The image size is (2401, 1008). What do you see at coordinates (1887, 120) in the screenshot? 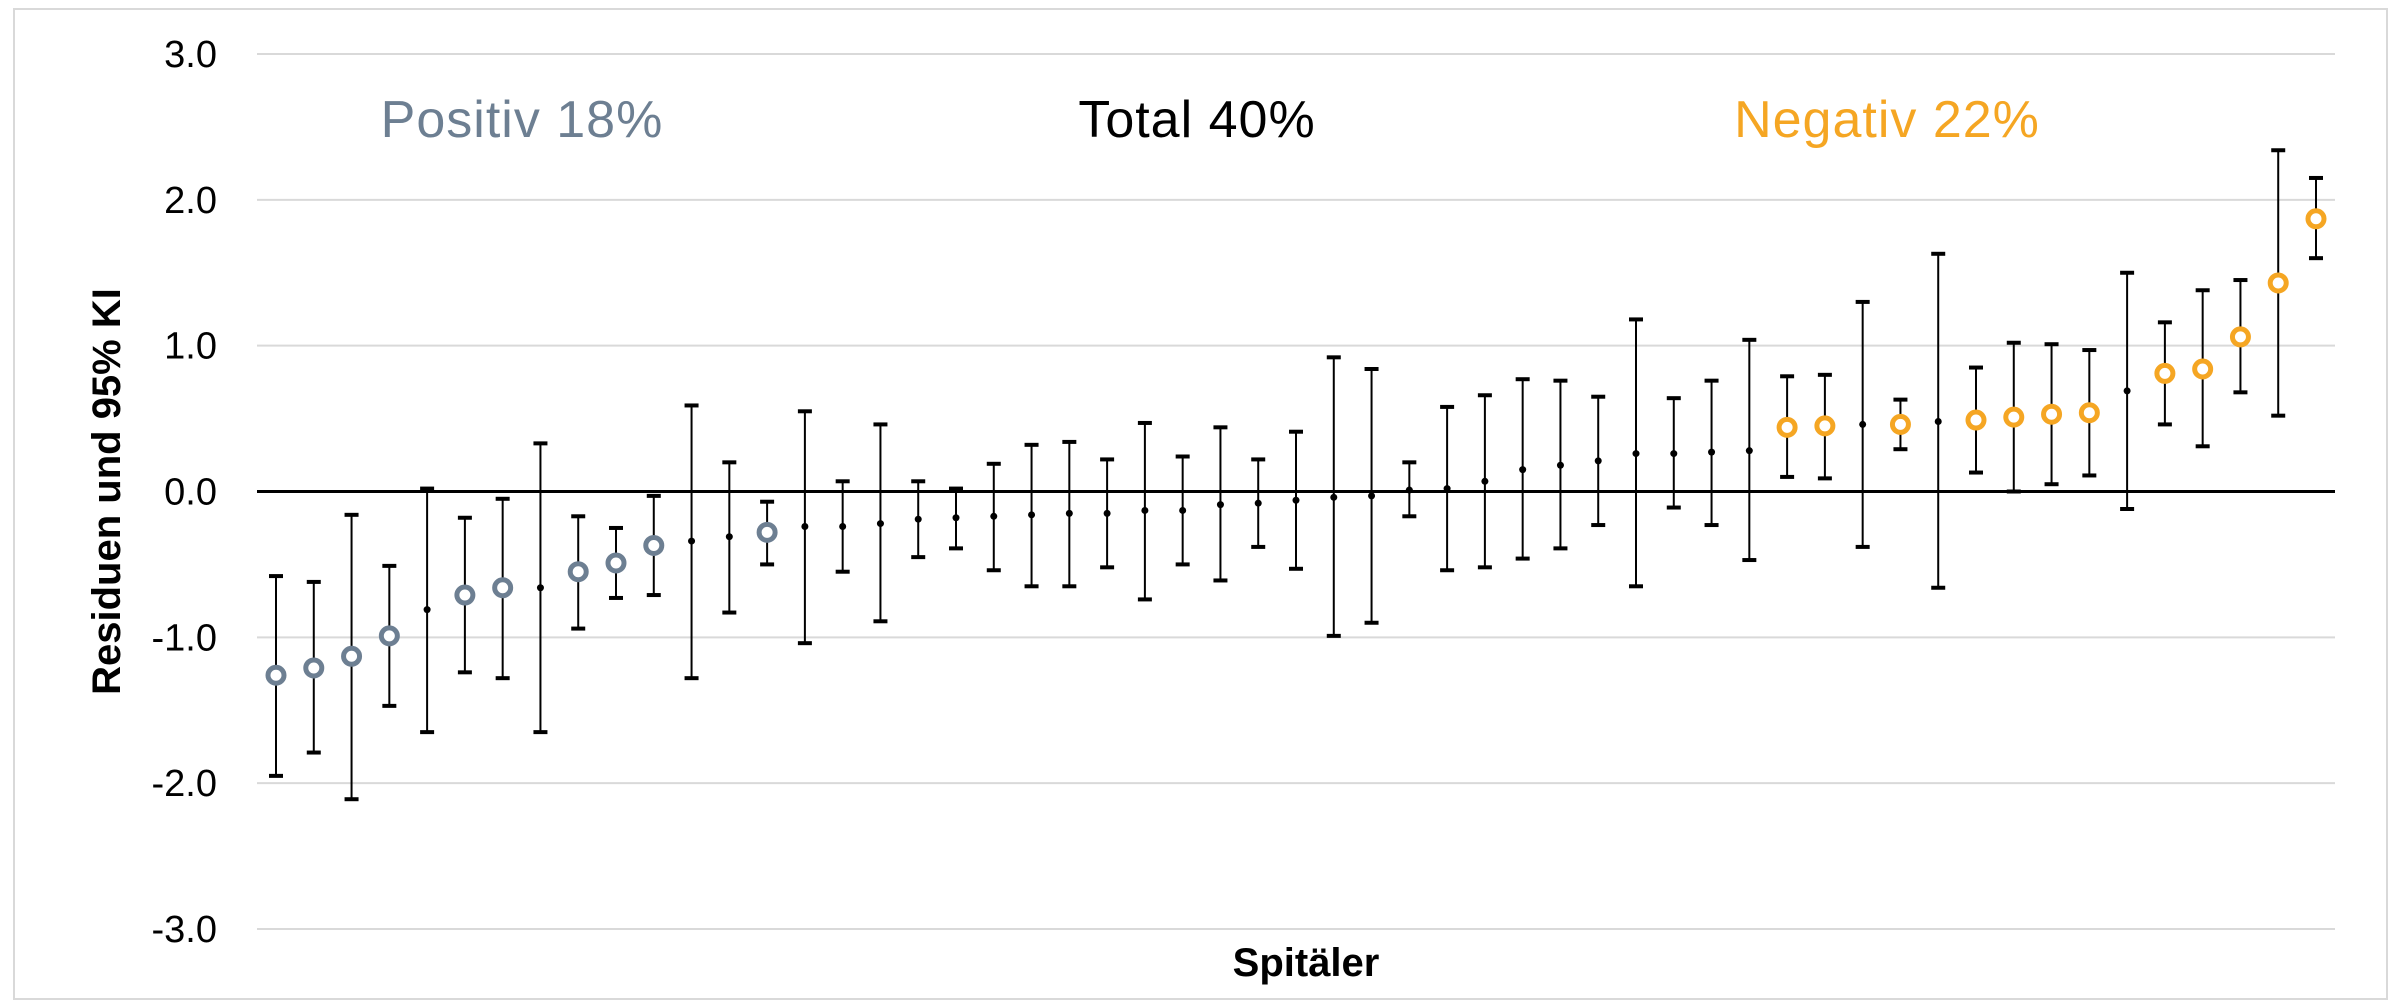
I see `annotation-negative: Negativ 22%` at bounding box center [1887, 120].